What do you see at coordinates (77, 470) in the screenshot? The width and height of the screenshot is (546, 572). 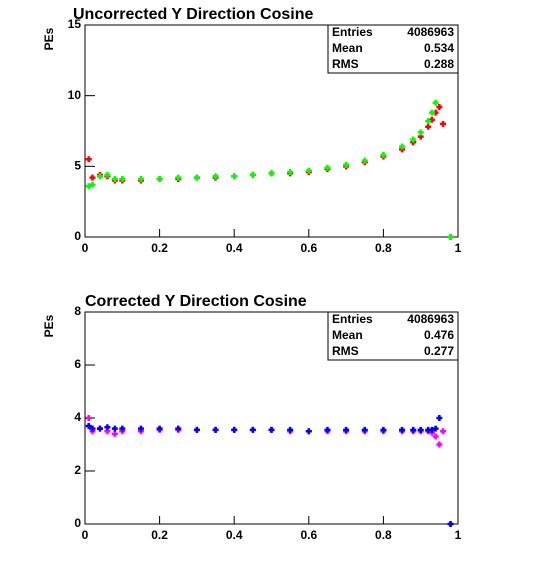 I see `y-tick-label: 2` at bounding box center [77, 470].